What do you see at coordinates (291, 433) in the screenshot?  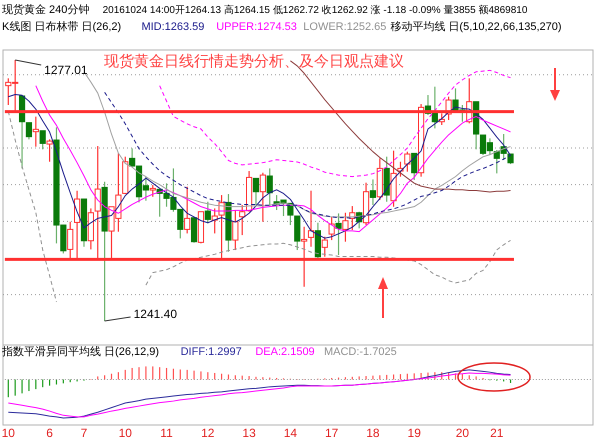 I see `x-tick-label: 14` at bounding box center [291, 433].